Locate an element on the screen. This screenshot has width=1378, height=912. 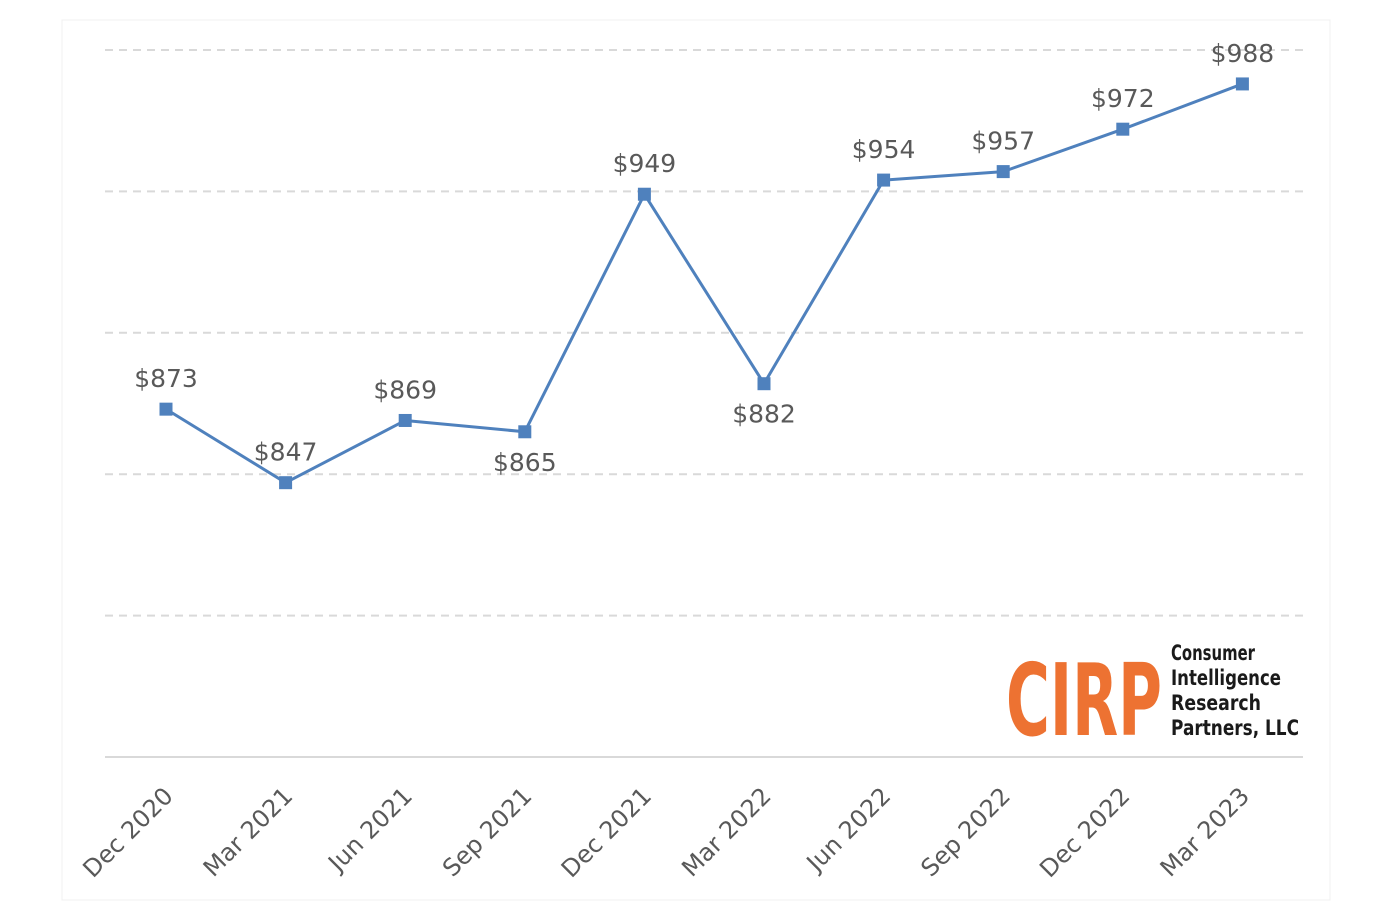
data-point-mar-2022 is located at coordinates (764, 384).